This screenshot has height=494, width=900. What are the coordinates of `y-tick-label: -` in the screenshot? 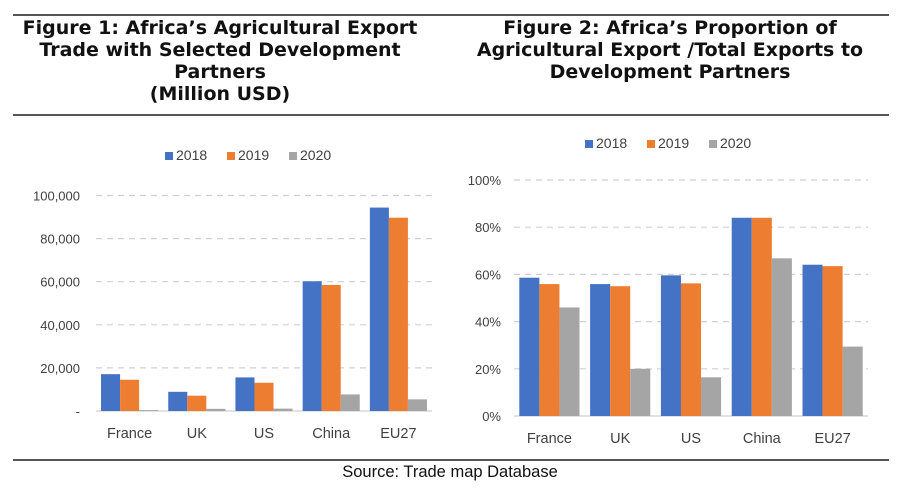 It's located at (78, 411).